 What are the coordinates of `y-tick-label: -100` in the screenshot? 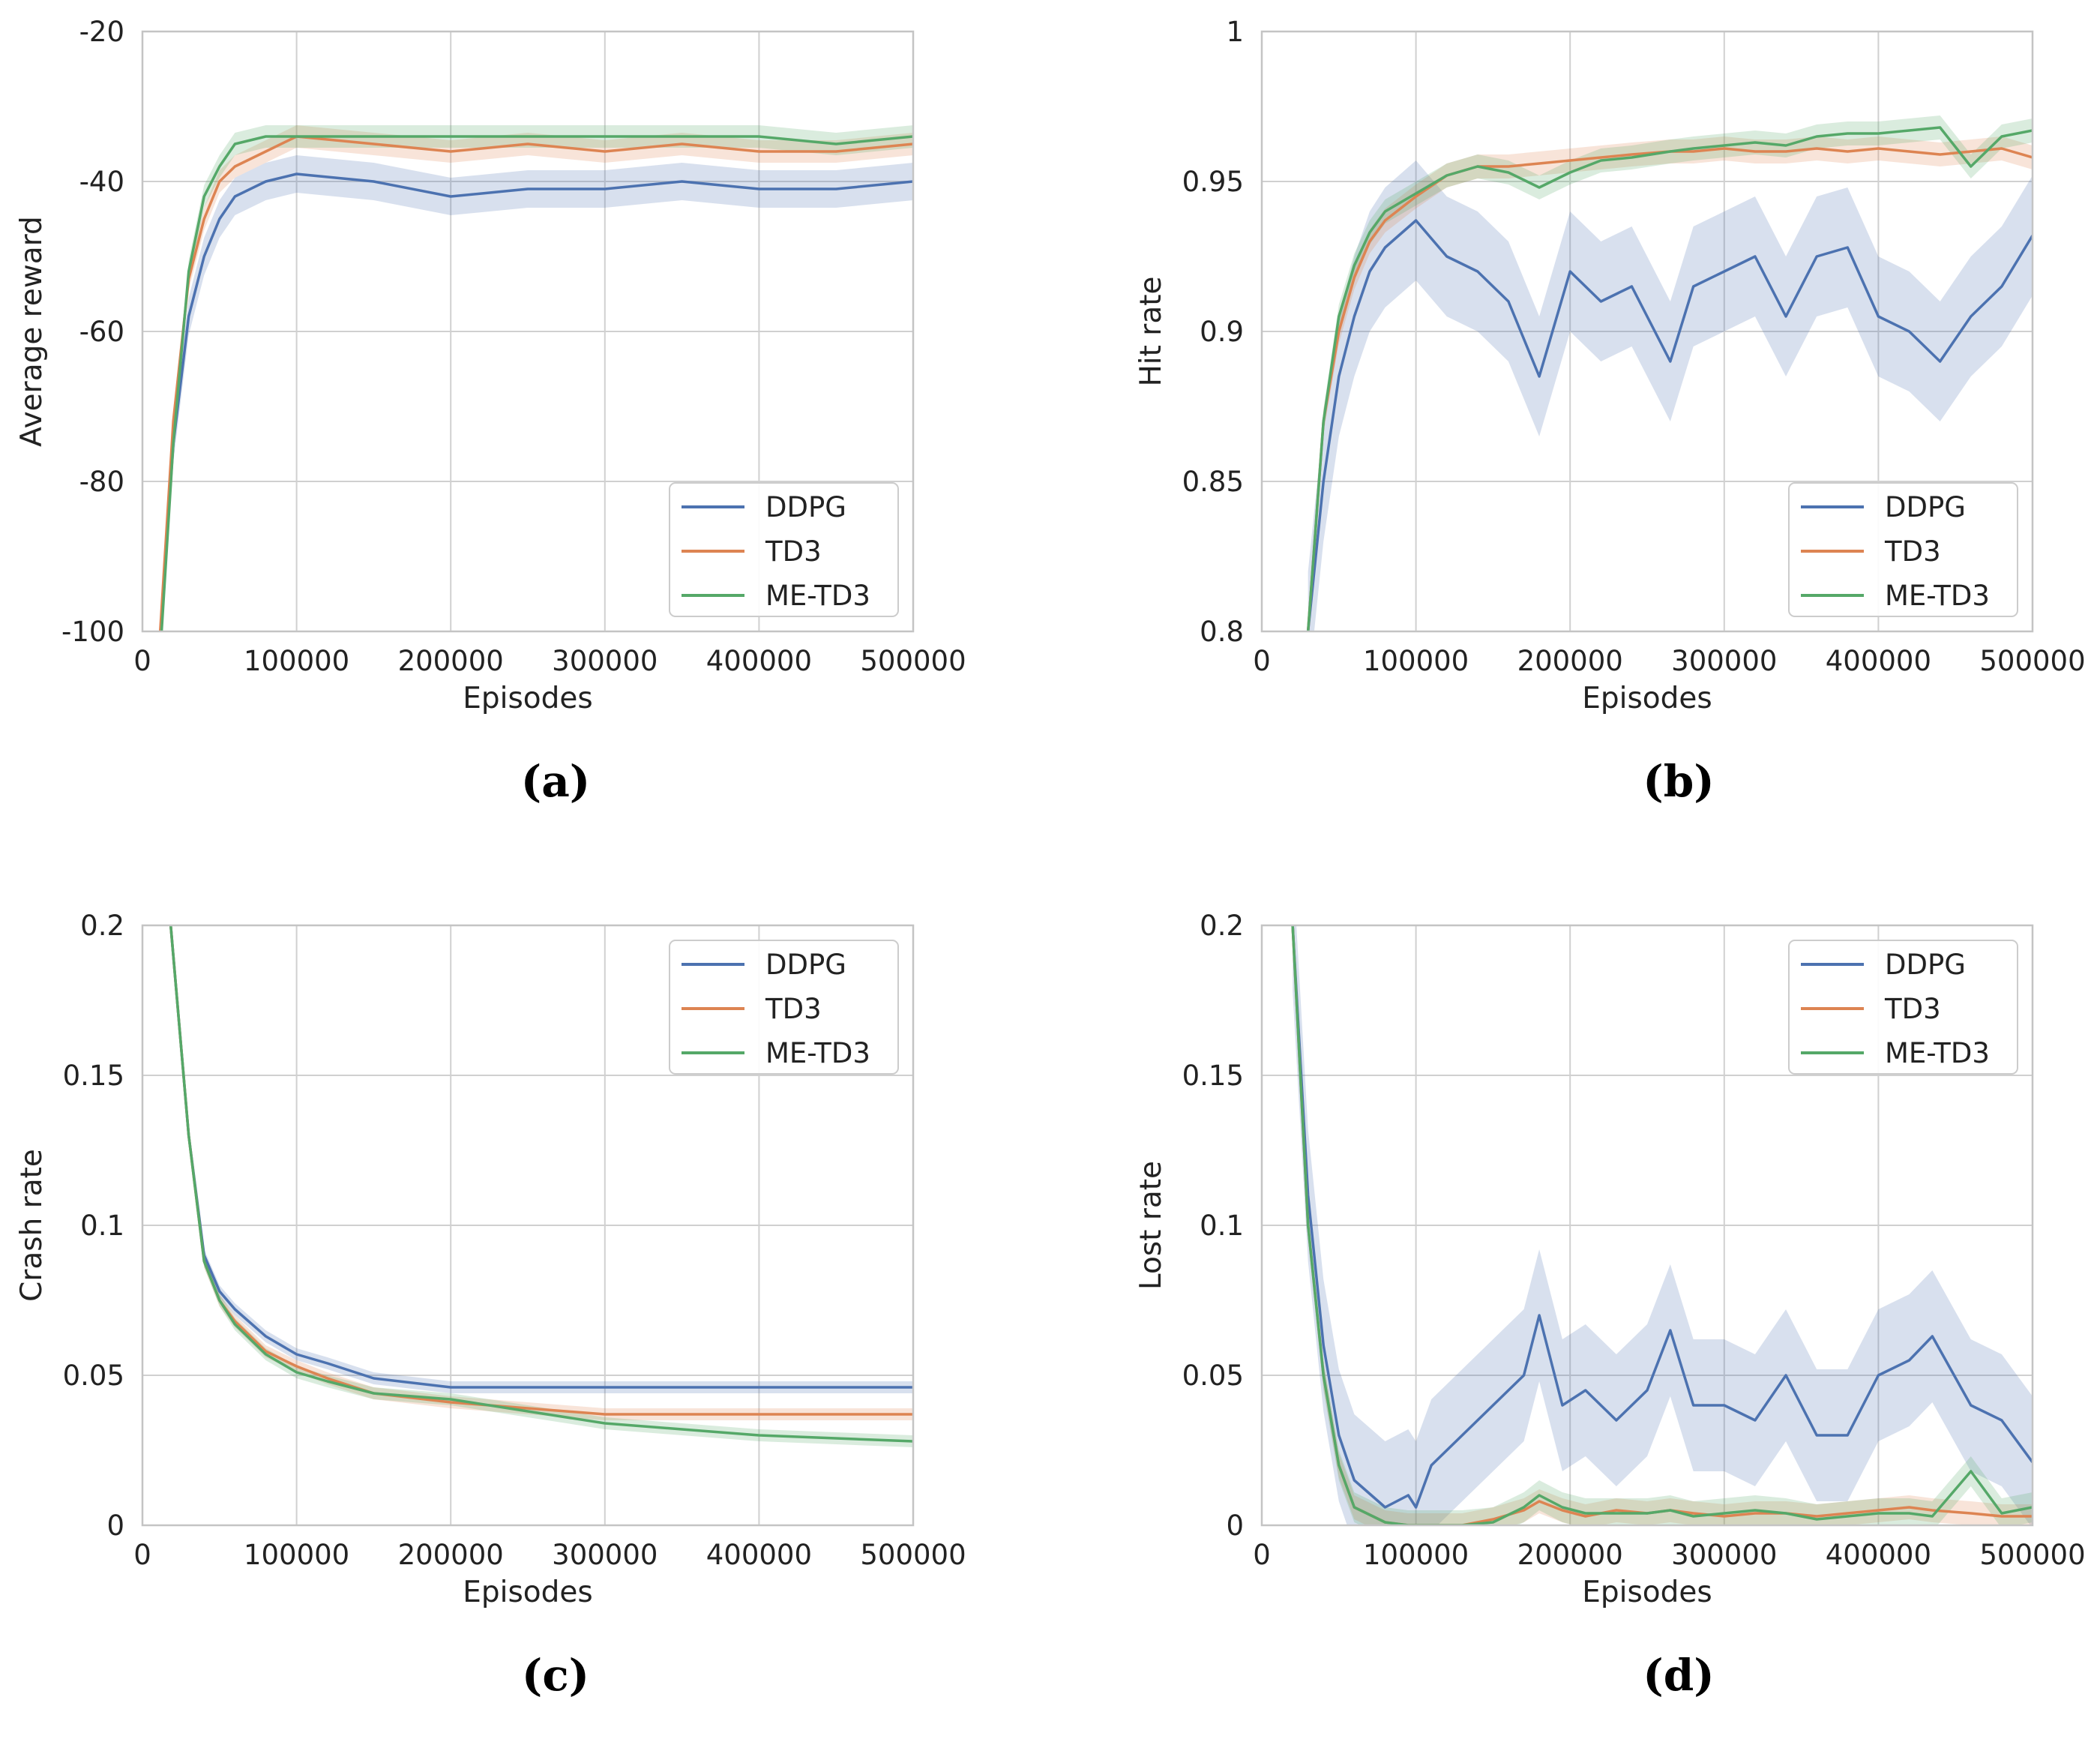 It's located at (92, 632).